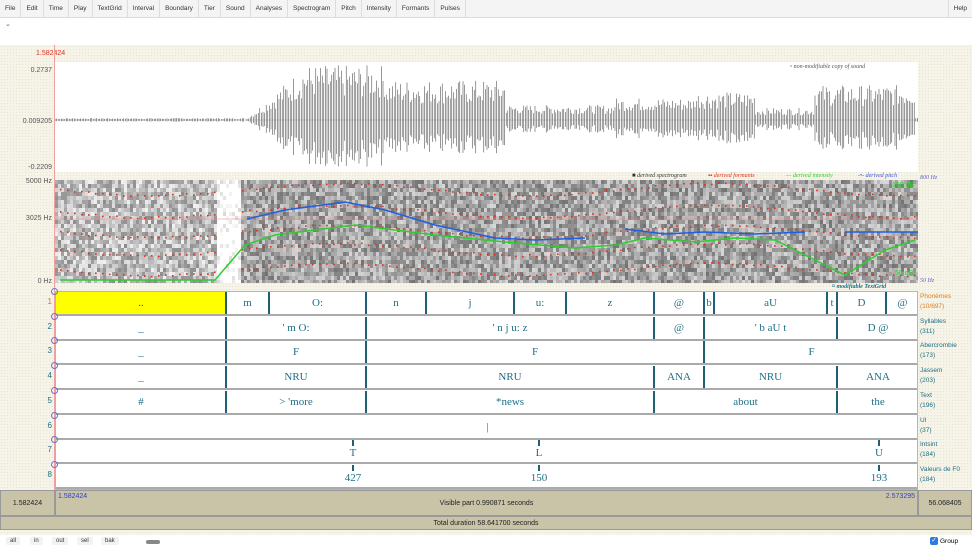 This screenshot has width=972, height=547. Describe the element at coordinates (861, 303) in the screenshot. I see `interval: D` at that location.